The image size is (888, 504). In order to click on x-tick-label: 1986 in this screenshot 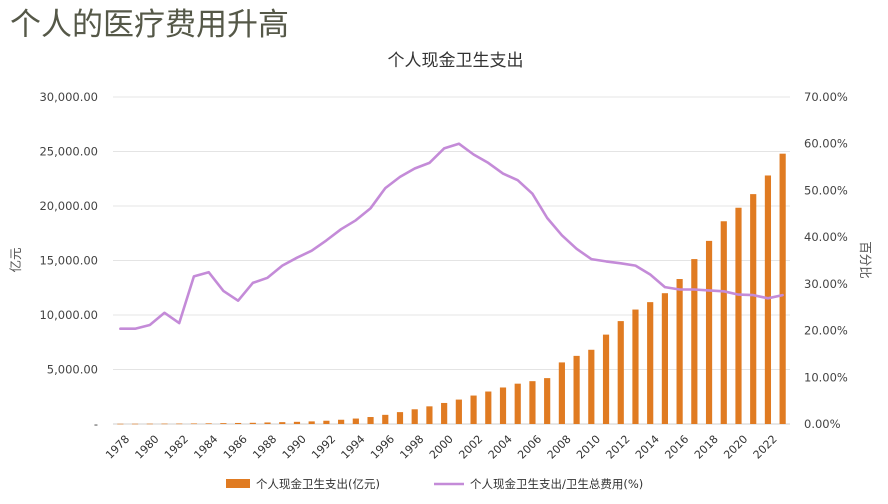, I will do `click(235, 447)`.